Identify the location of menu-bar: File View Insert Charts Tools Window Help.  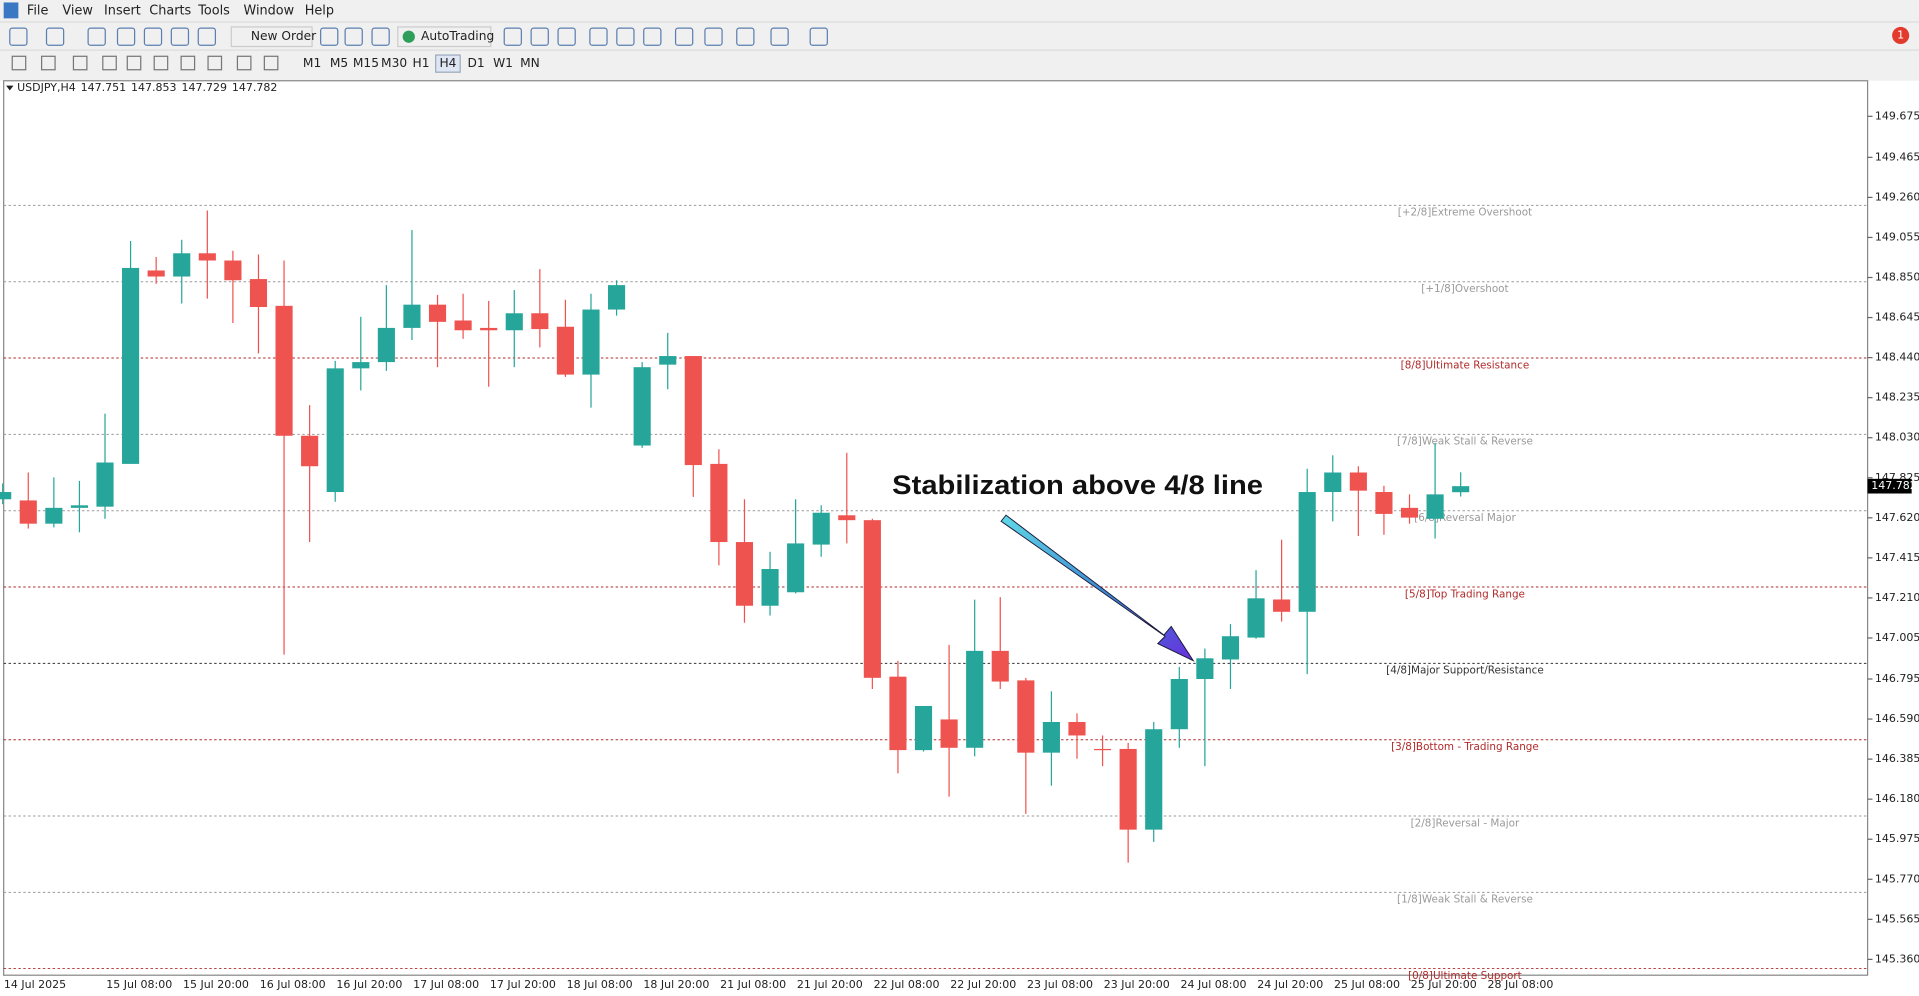
(168, 10).